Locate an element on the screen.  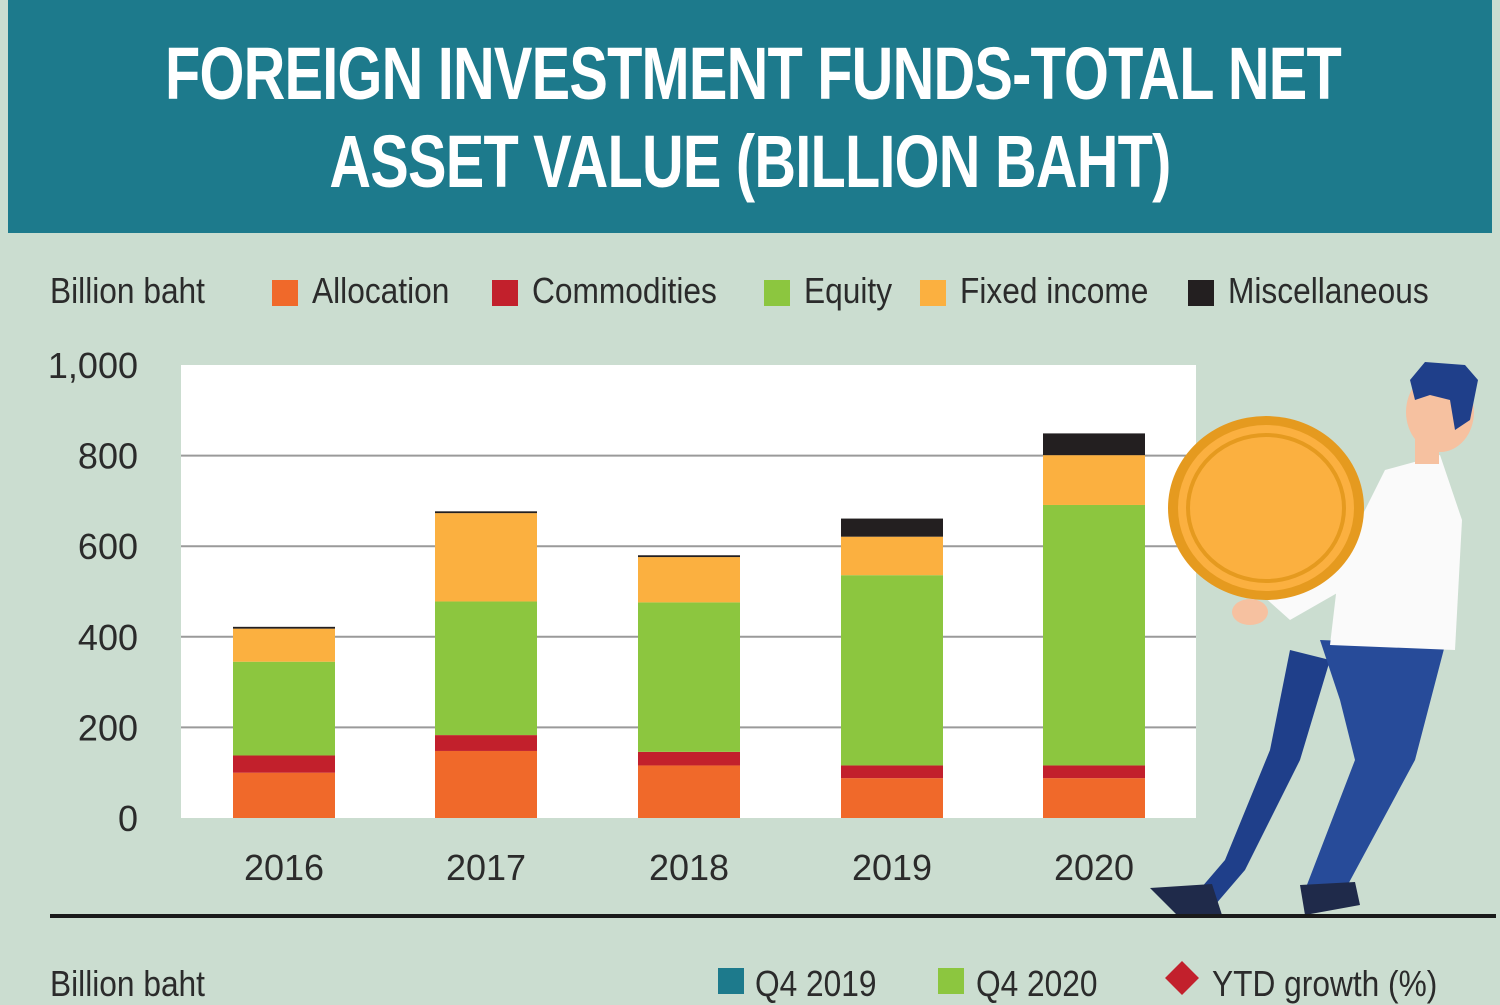
section-divider is located at coordinates (773, 916).